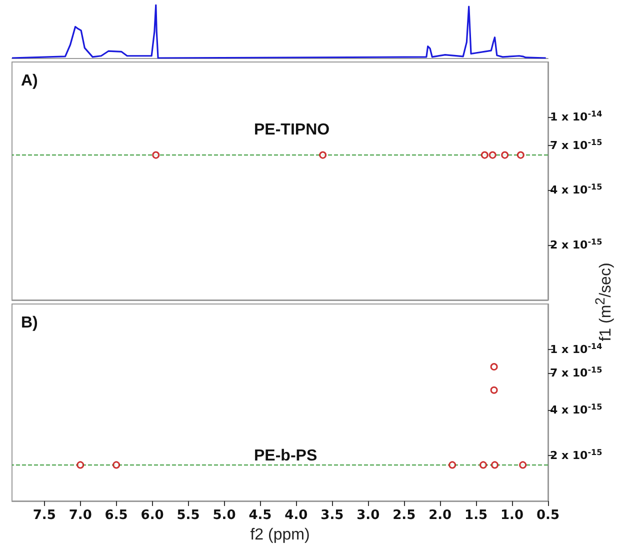  Describe the element at coordinates (116, 515) in the screenshot. I see `x-tick-label: 6.5` at that location.